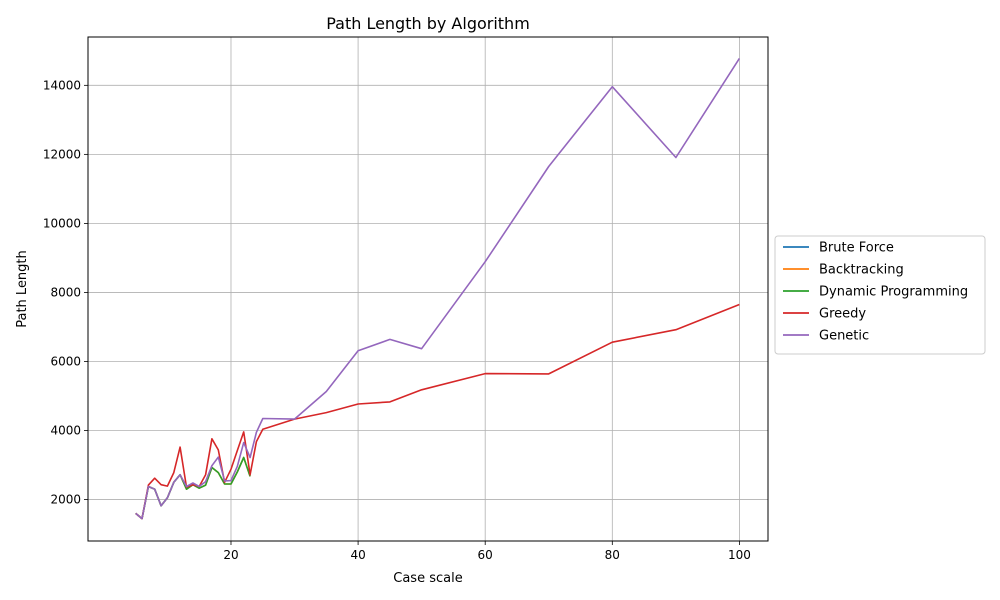 This screenshot has height=600, width=1000. I want to click on y-tick-label: 8000, so click(65, 292).